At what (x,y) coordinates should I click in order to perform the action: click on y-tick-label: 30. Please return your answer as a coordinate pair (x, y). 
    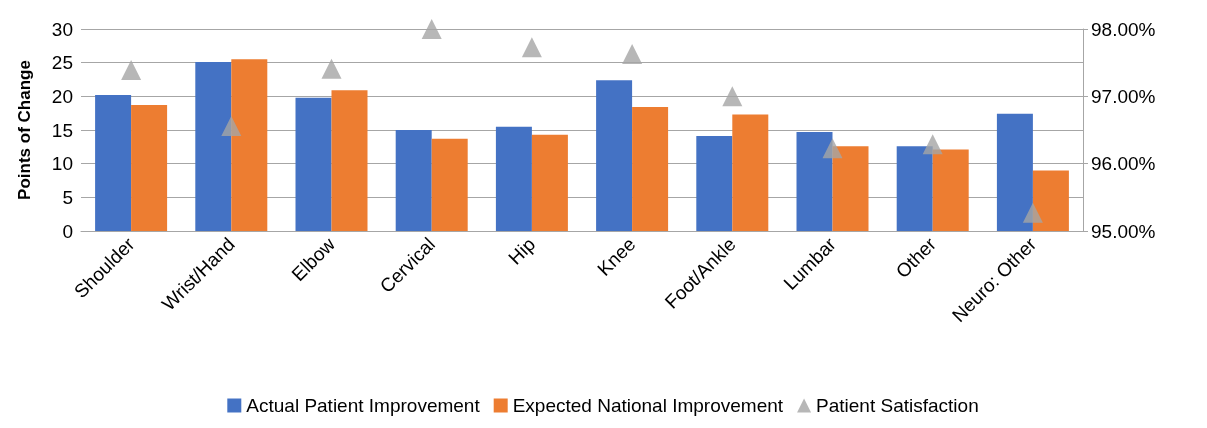
    Looking at the image, I should click on (62, 29).